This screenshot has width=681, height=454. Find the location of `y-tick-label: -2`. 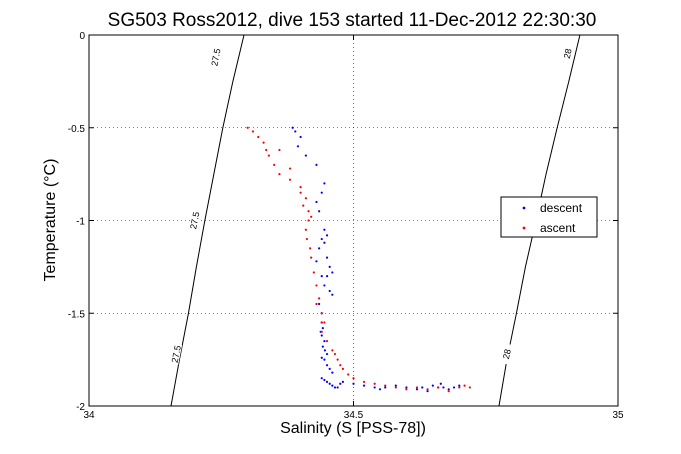

y-tick-label: -2 is located at coordinates (80, 407).